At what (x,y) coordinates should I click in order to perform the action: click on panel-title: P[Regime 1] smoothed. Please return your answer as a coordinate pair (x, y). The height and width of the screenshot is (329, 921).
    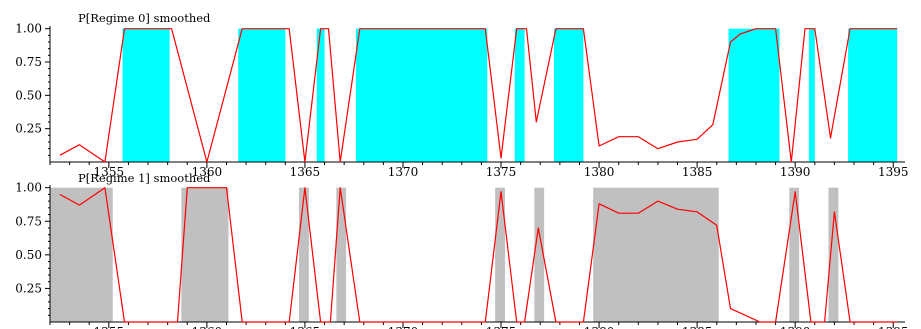
    Looking at the image, I should click on (144, 178).